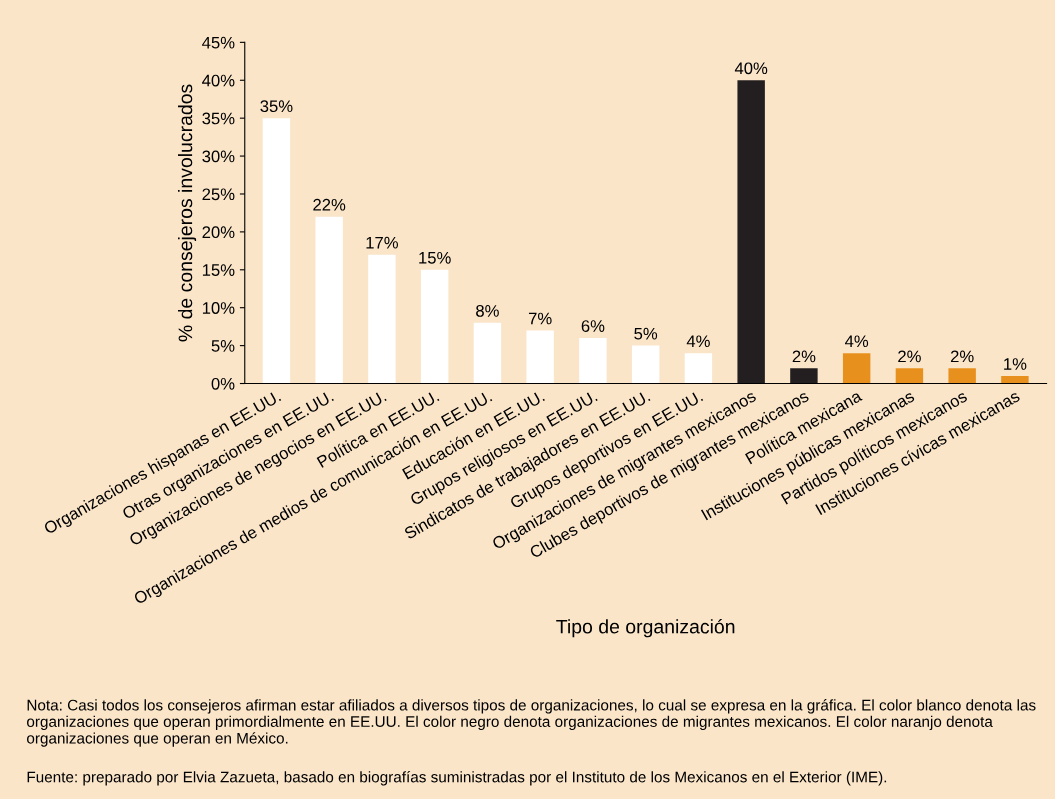 Image resolution: width=1055 pixels, height=799 pixels. Describe the element at coordinates (218, 308) in the screenshot. I see `y-tick-label: 10%` at that location.